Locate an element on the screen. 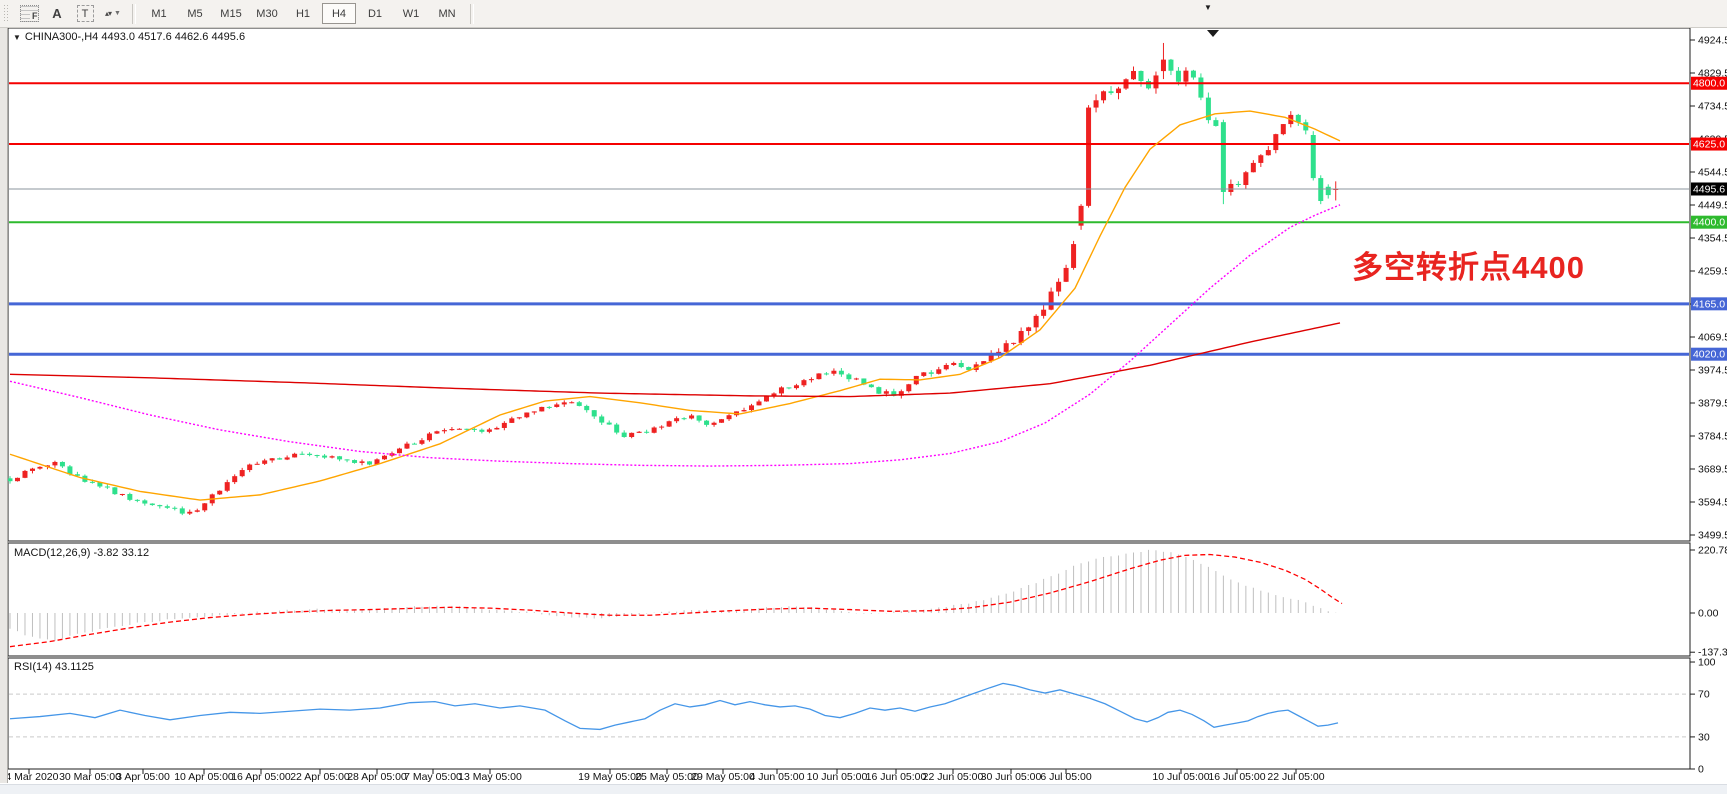  time-tick-label: 29 May 05:00 is located at coordinates (723, 777).